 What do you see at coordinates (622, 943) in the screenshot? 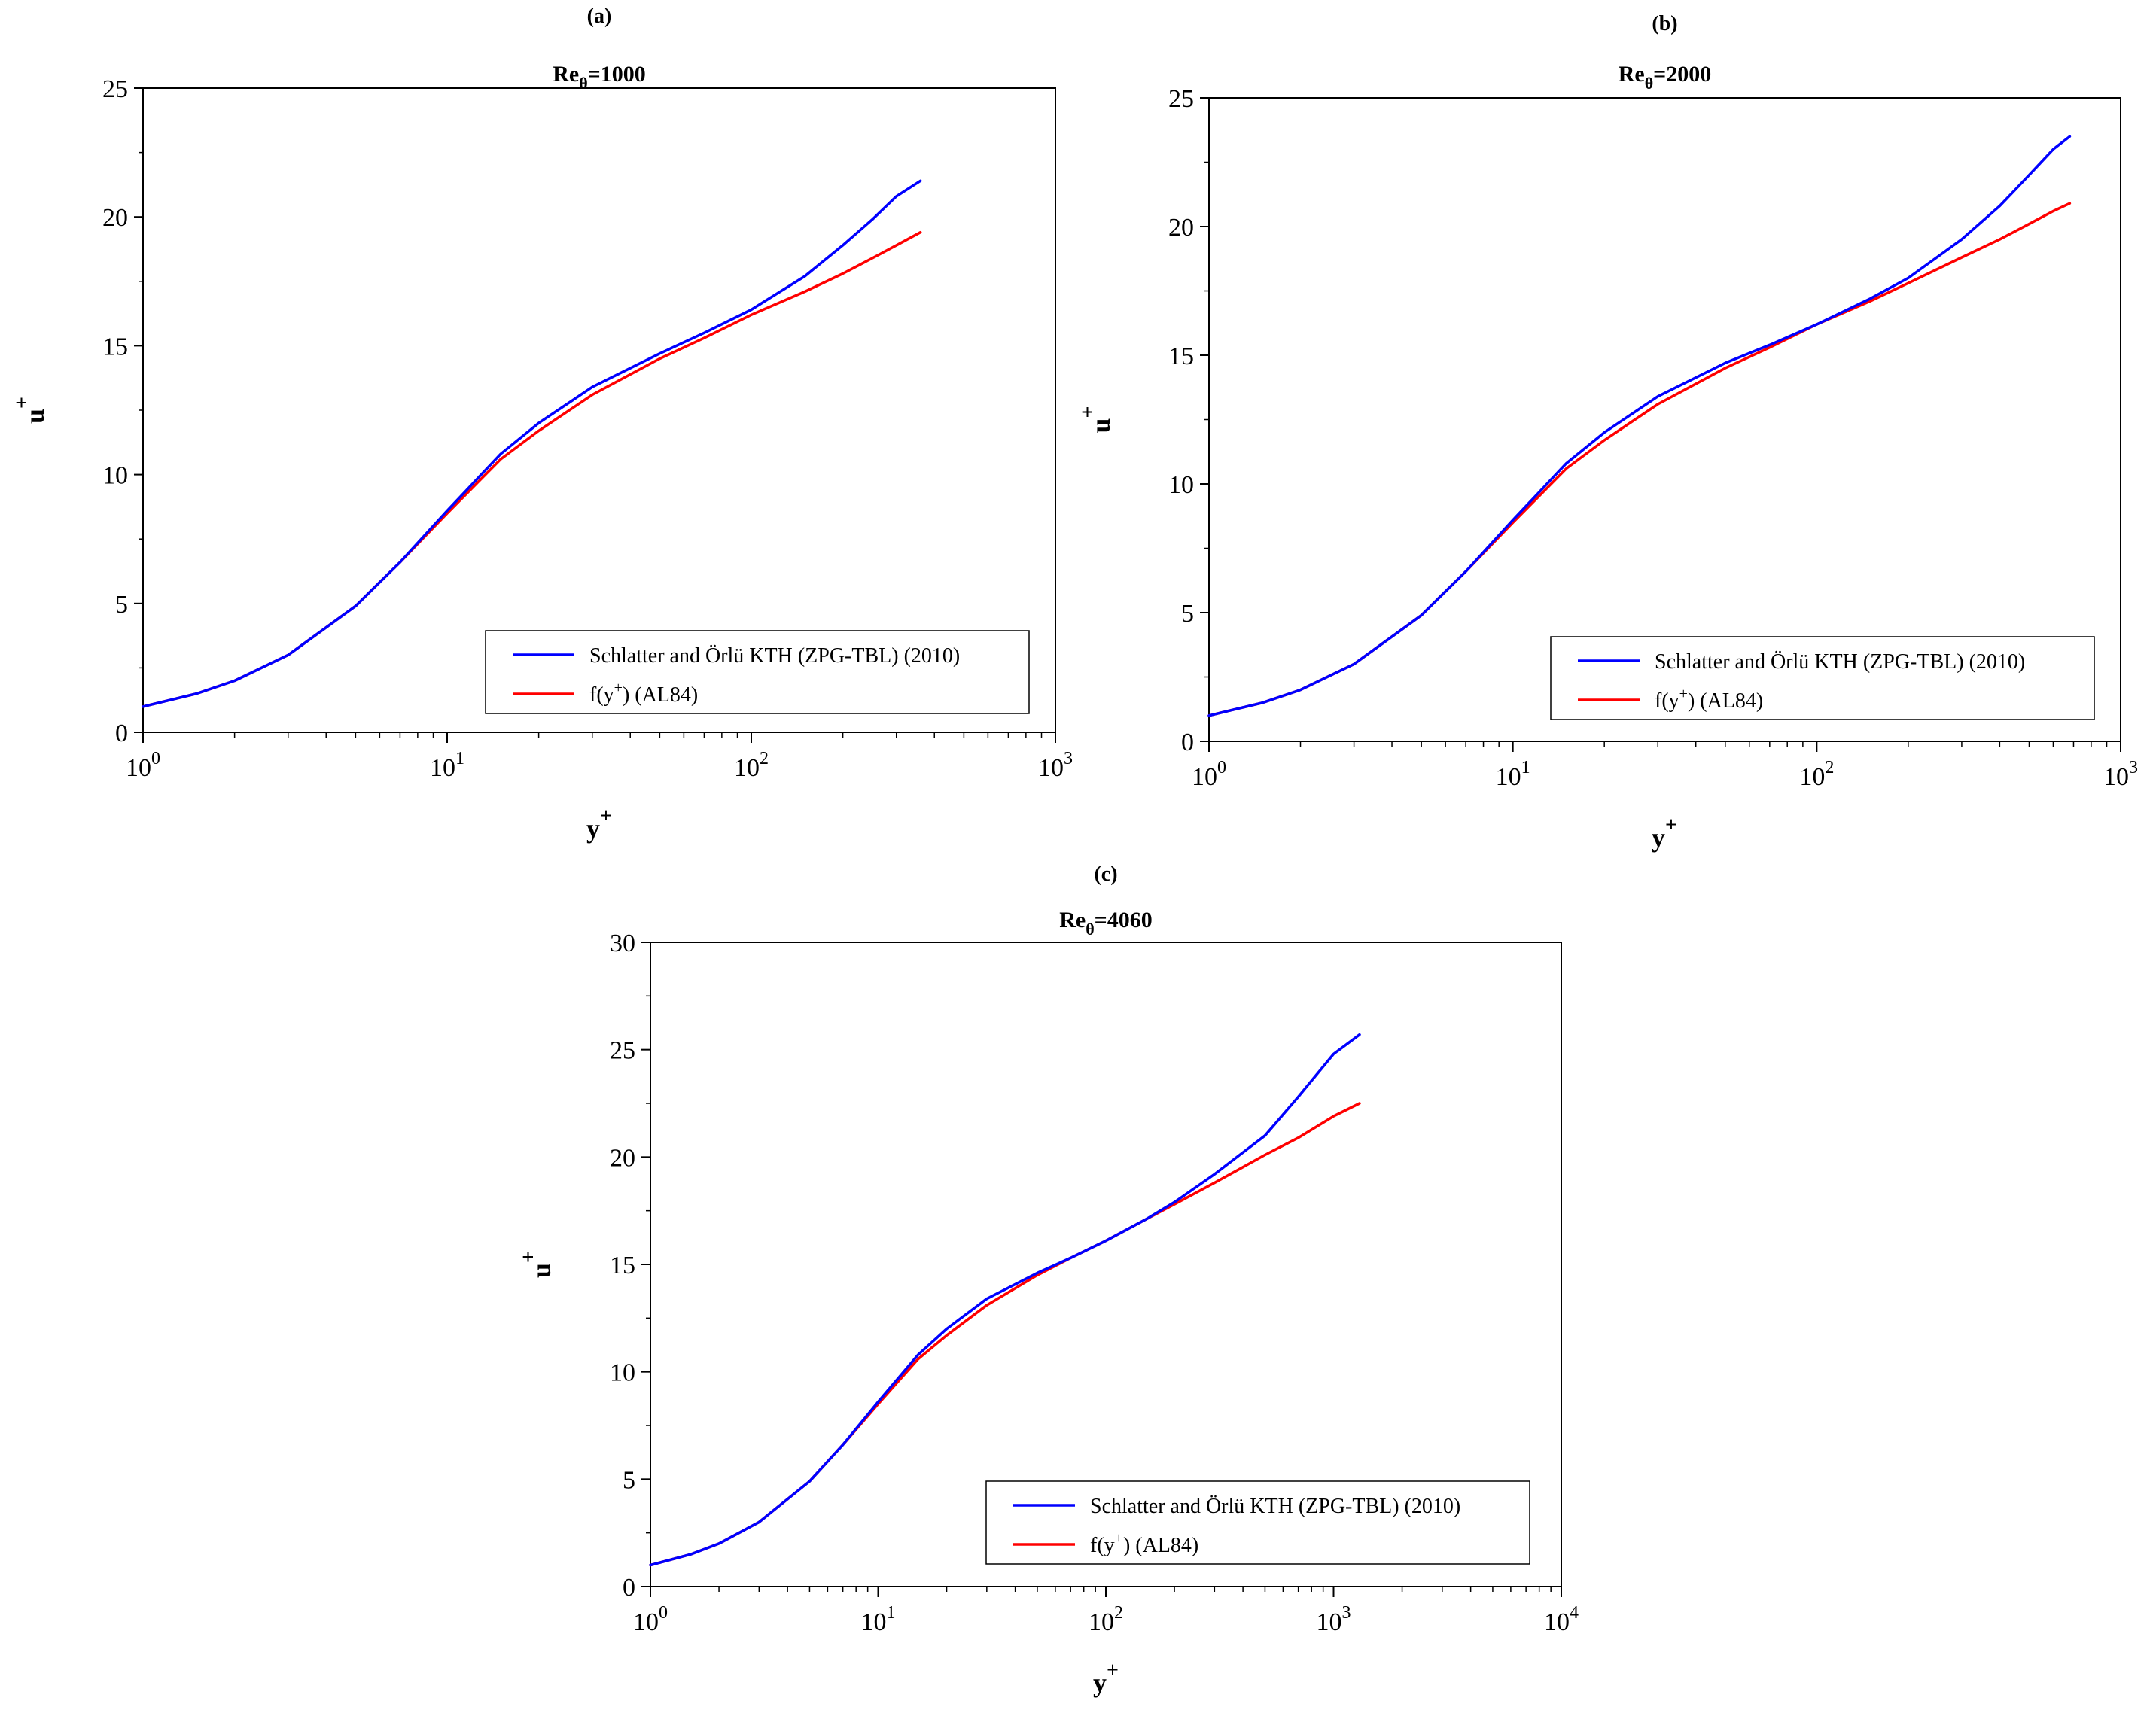
I see `y-tick-label: 30` at bounding box center [622, 943].